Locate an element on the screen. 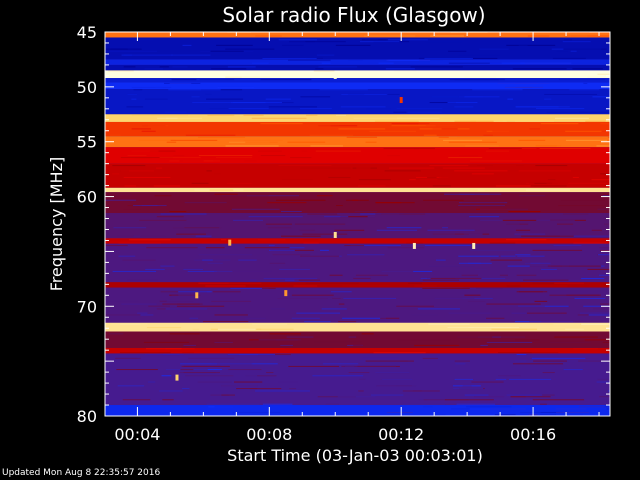 The image size is (640, 480). y-tick-label: 55 is located at coordinates (87, 142).